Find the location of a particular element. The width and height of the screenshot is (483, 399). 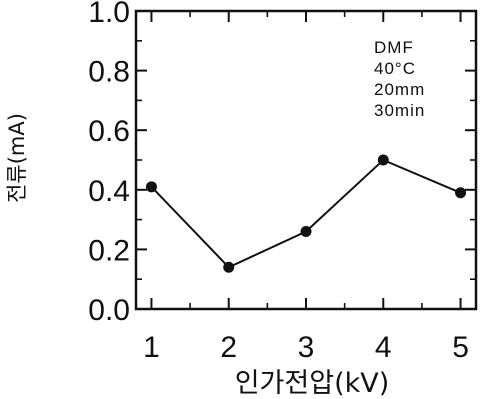

annotation-line: 30min is located at coordinates (399, 110).